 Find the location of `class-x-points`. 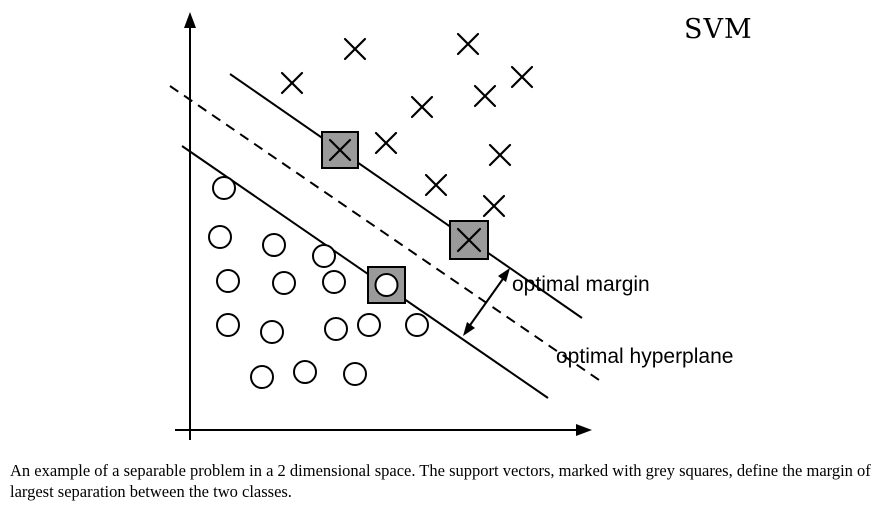

class-x-points is located at coordinates (407, 125).